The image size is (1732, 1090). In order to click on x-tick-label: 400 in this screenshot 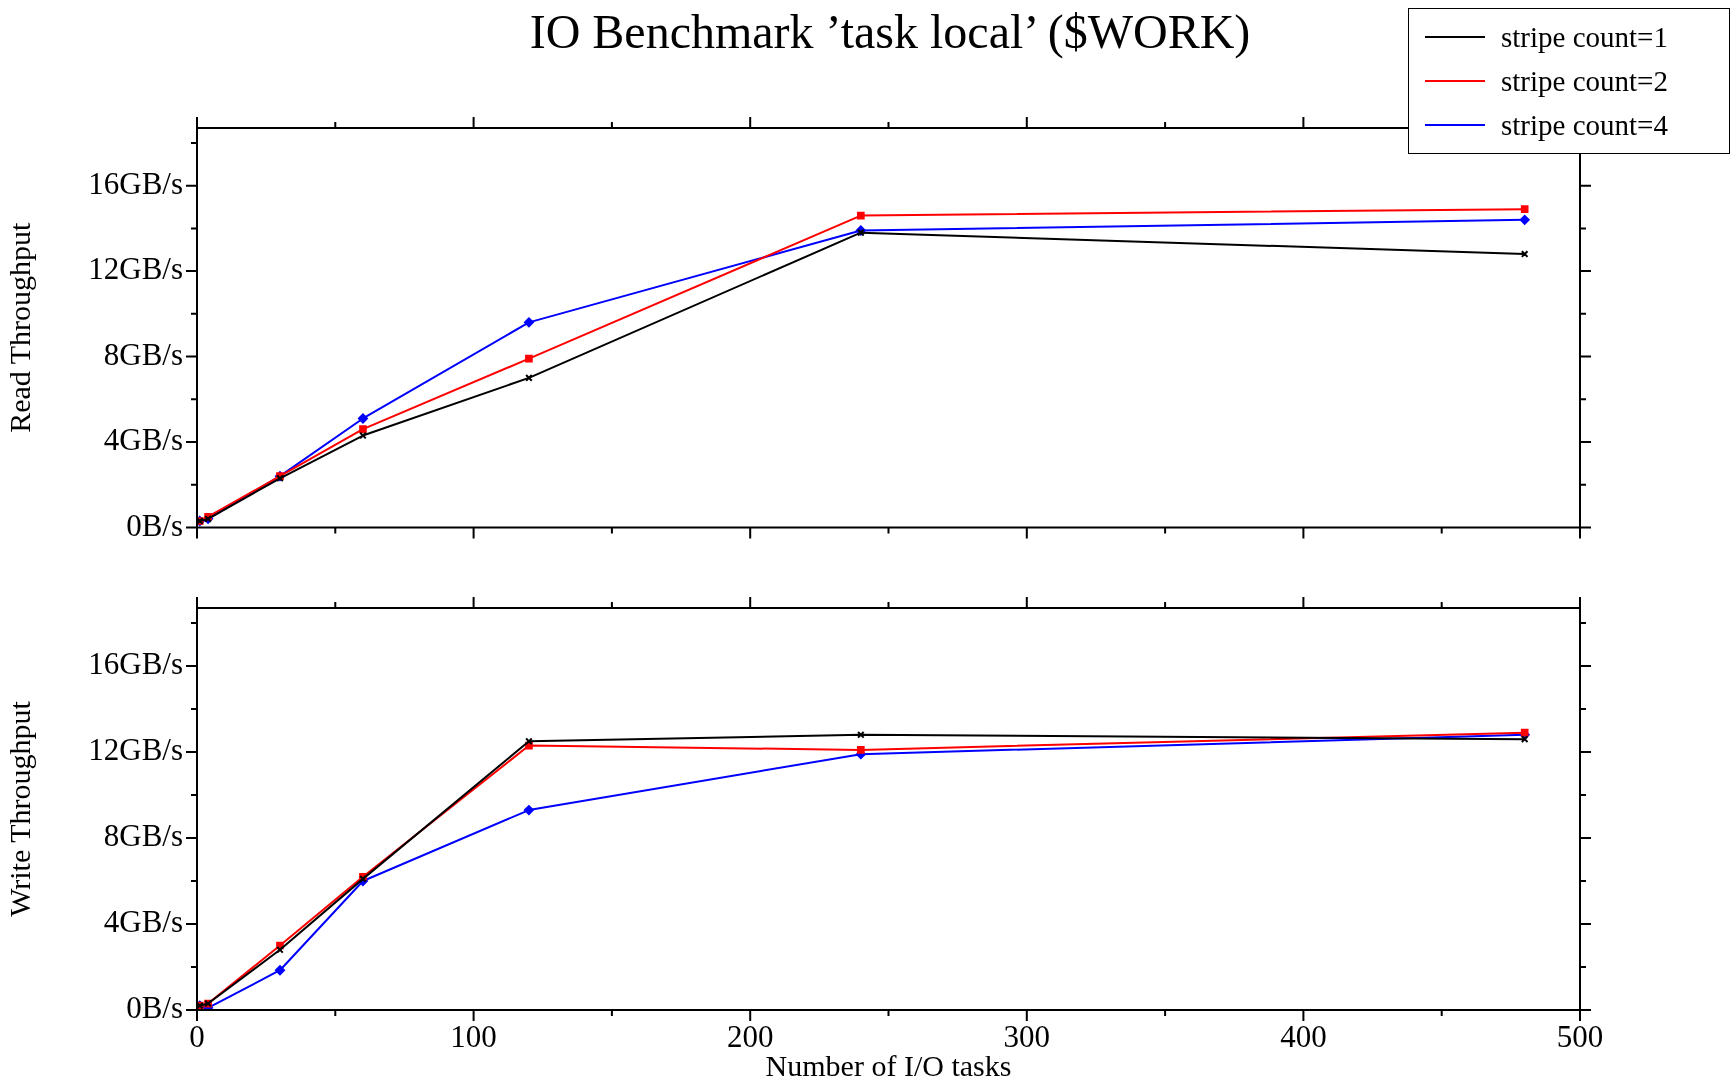, I will do `click(1303, 1036)`.